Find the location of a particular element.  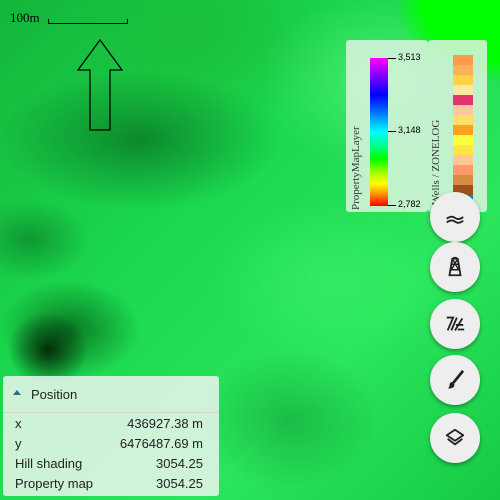

scale-label-max: 3,513 is located at coordinates (409, 57).